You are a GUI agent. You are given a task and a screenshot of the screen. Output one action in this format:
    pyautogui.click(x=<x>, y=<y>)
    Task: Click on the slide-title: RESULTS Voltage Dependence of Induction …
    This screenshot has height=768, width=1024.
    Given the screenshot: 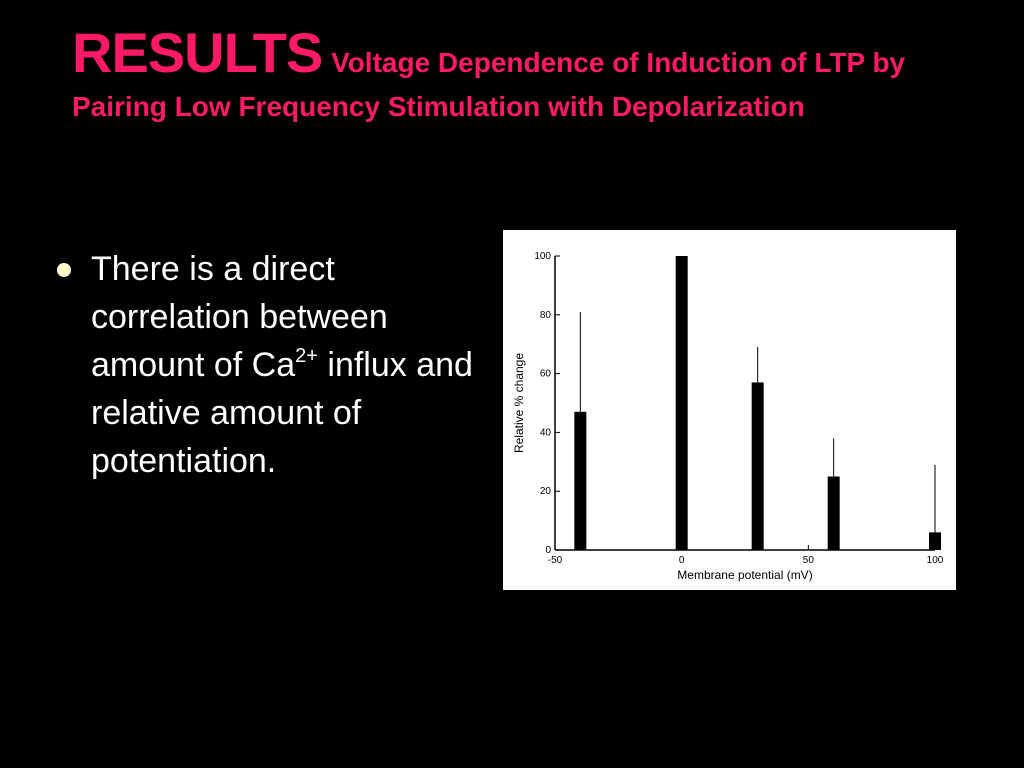 What is the action you would take?
    pyautogui.click(x=522, y=75)
    